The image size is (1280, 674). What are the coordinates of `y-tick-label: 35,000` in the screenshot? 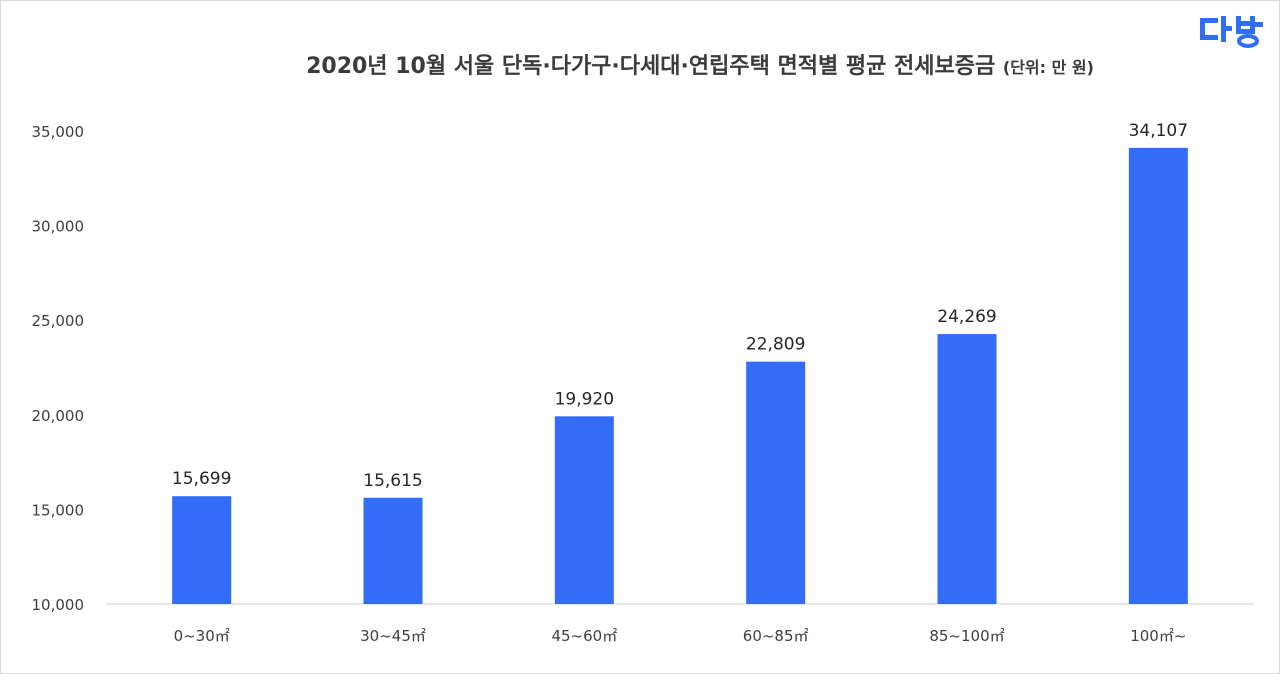 It's located at (58, 132).